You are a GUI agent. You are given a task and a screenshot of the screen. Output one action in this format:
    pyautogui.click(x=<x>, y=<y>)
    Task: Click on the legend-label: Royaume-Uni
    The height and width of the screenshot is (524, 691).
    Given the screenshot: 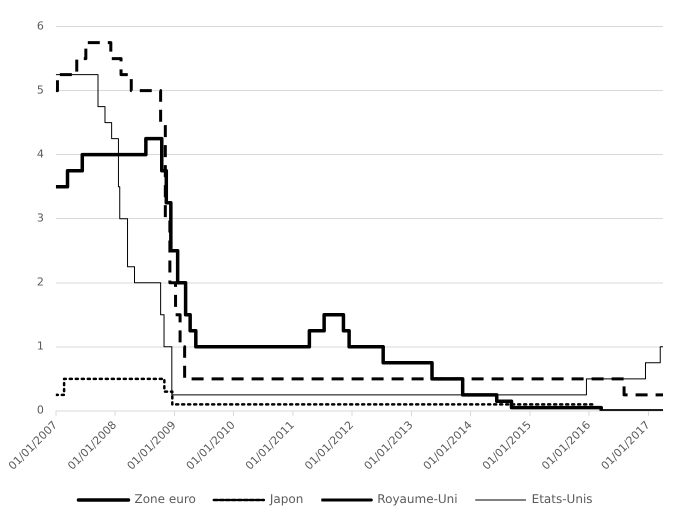 What is the action you would take?
    pyautogui.click(x=417, y=499)
    